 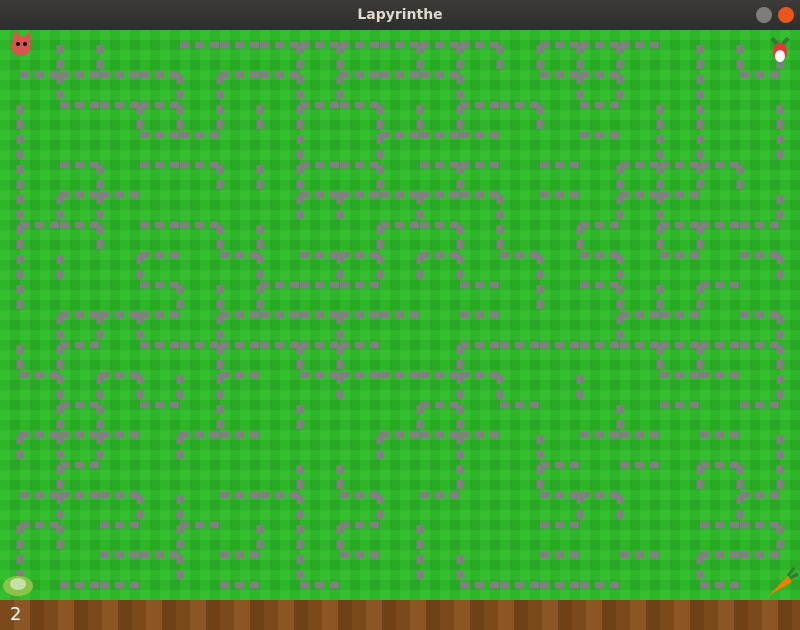 I want to click on minimize-button, so click(x=764, y=15).